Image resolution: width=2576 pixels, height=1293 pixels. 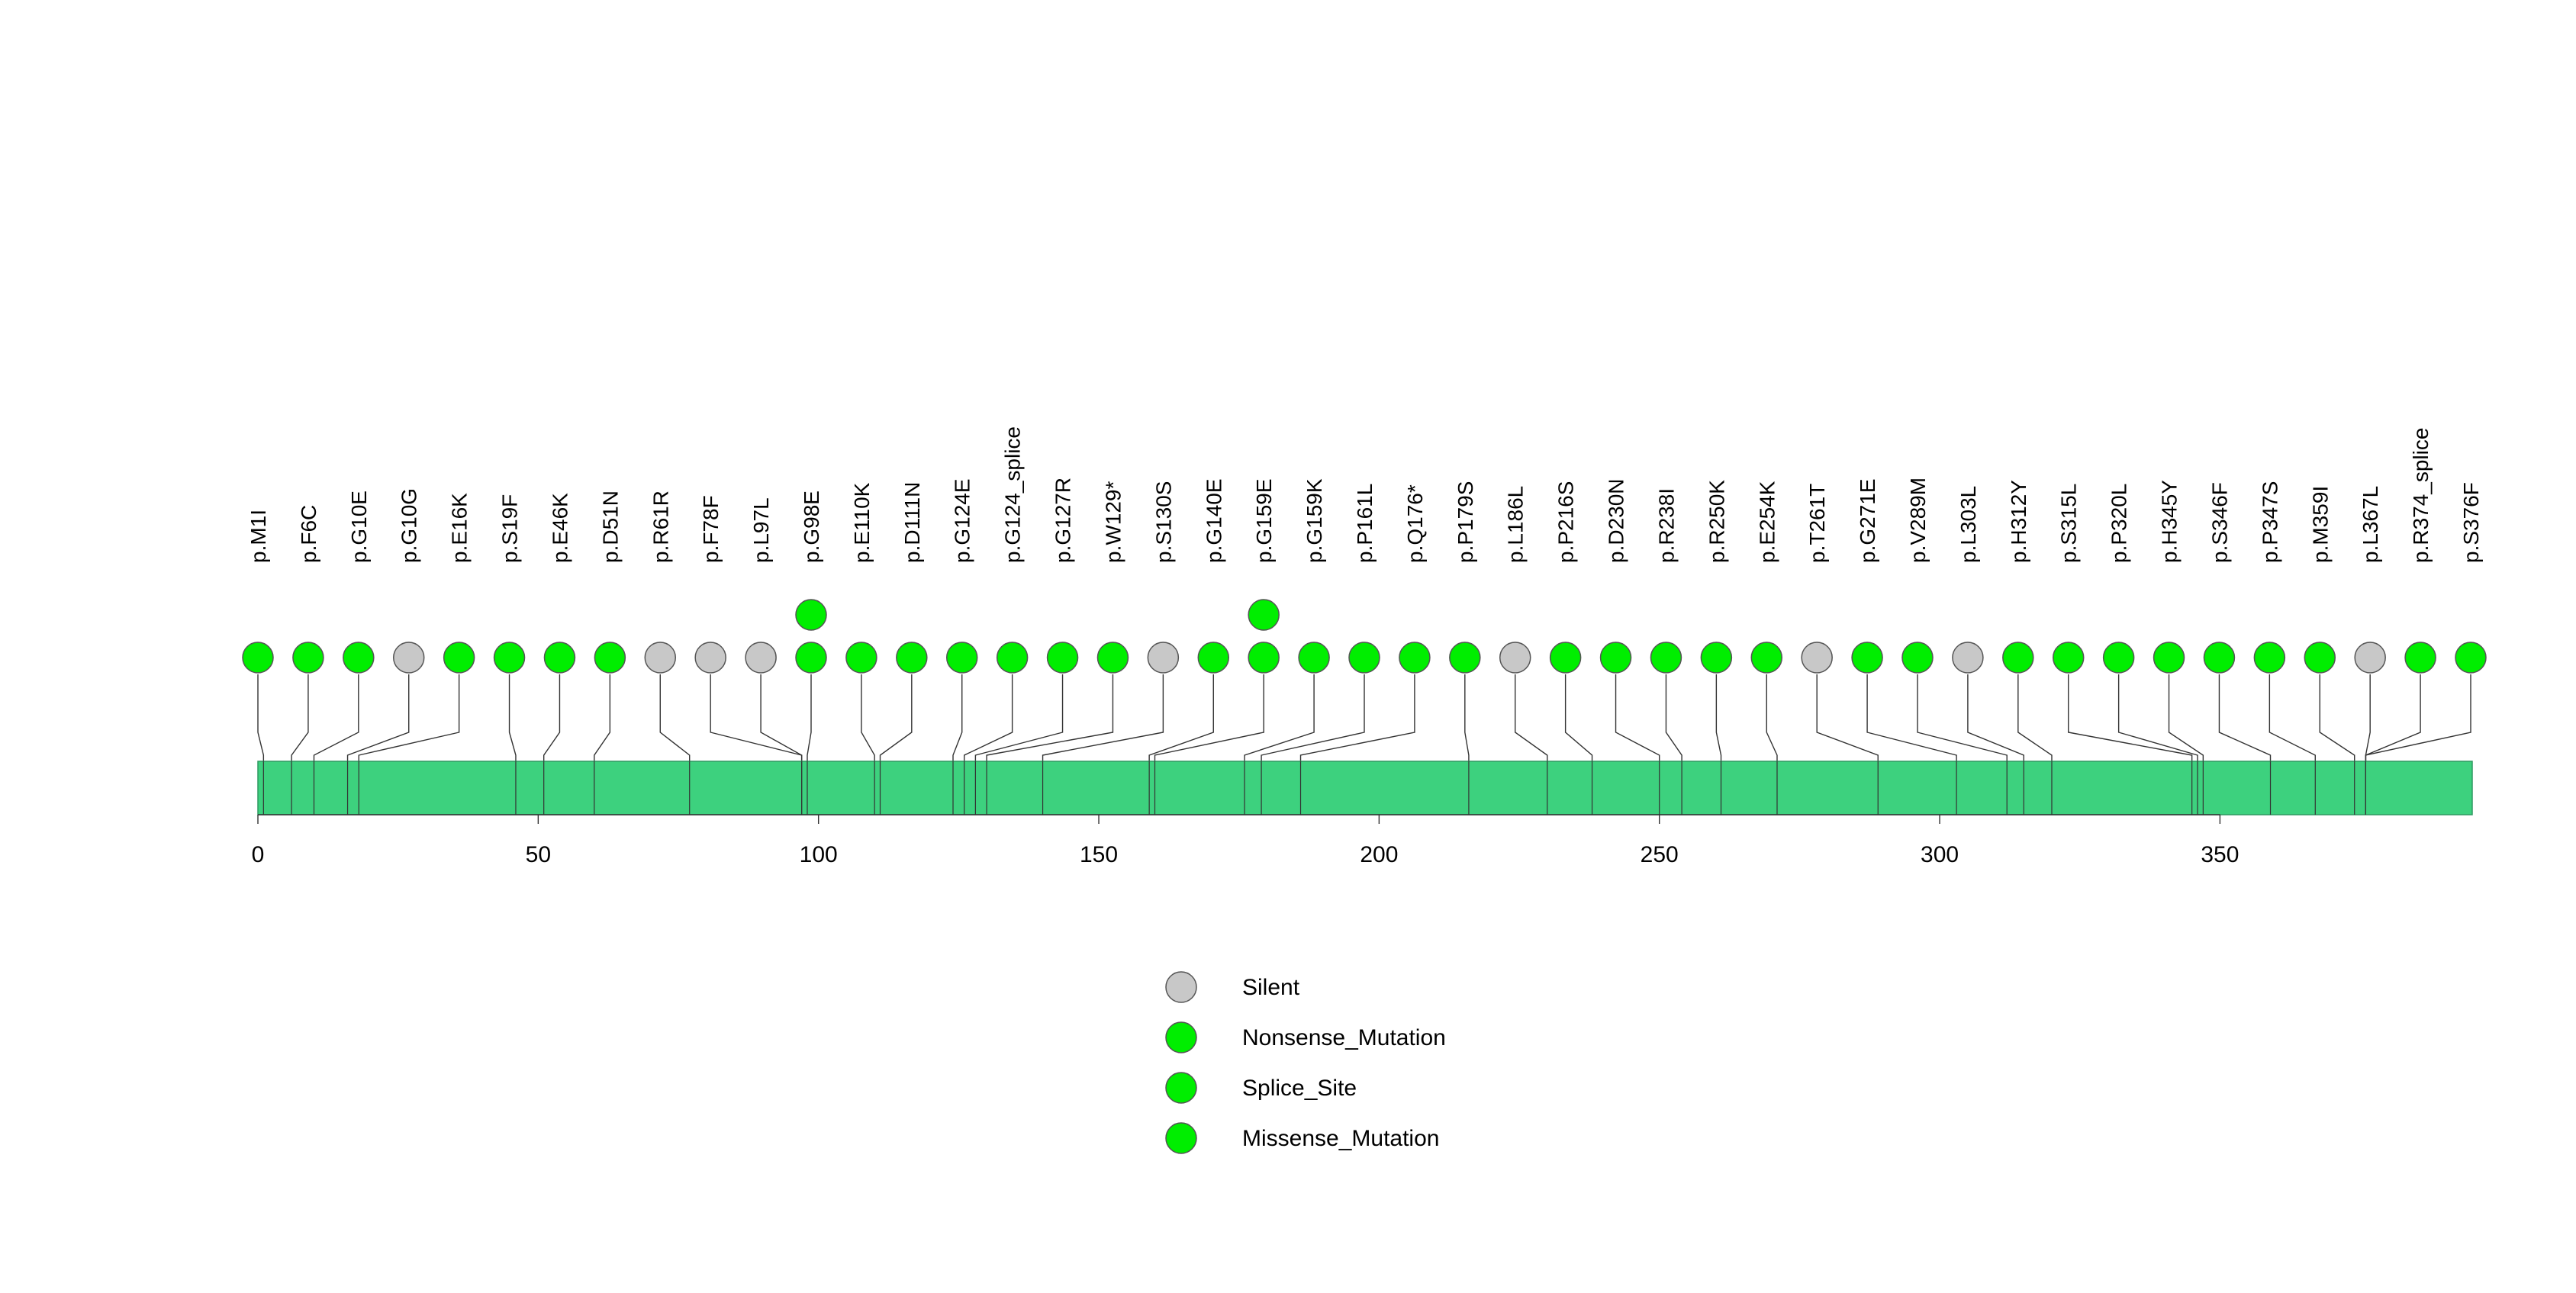 I want to click on x-tick-label: 300, so click(x=1940, y=854).